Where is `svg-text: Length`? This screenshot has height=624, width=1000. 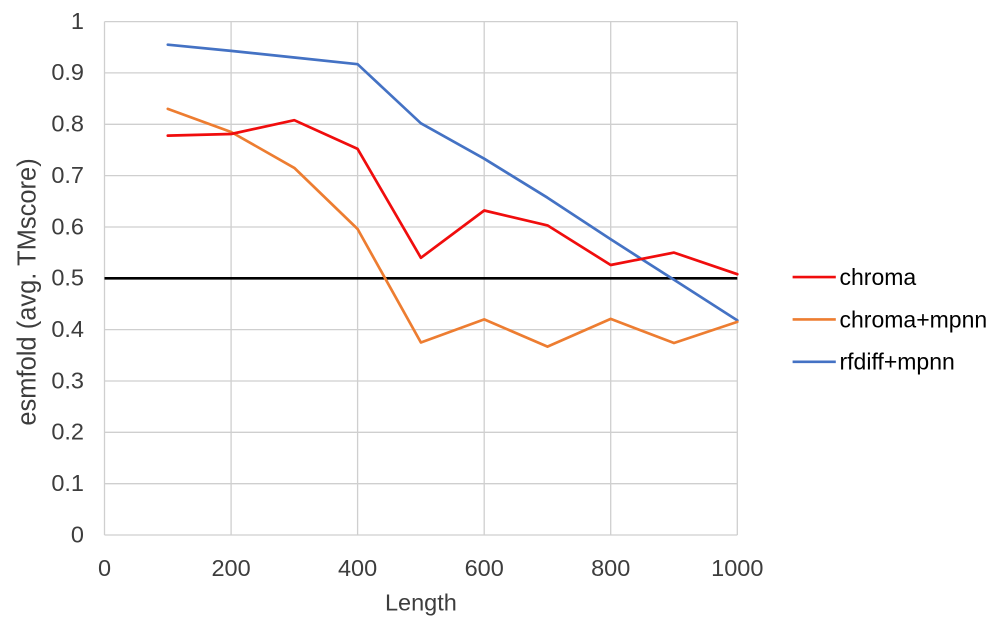 svg-text: Length is located at coordinates (421, 603).